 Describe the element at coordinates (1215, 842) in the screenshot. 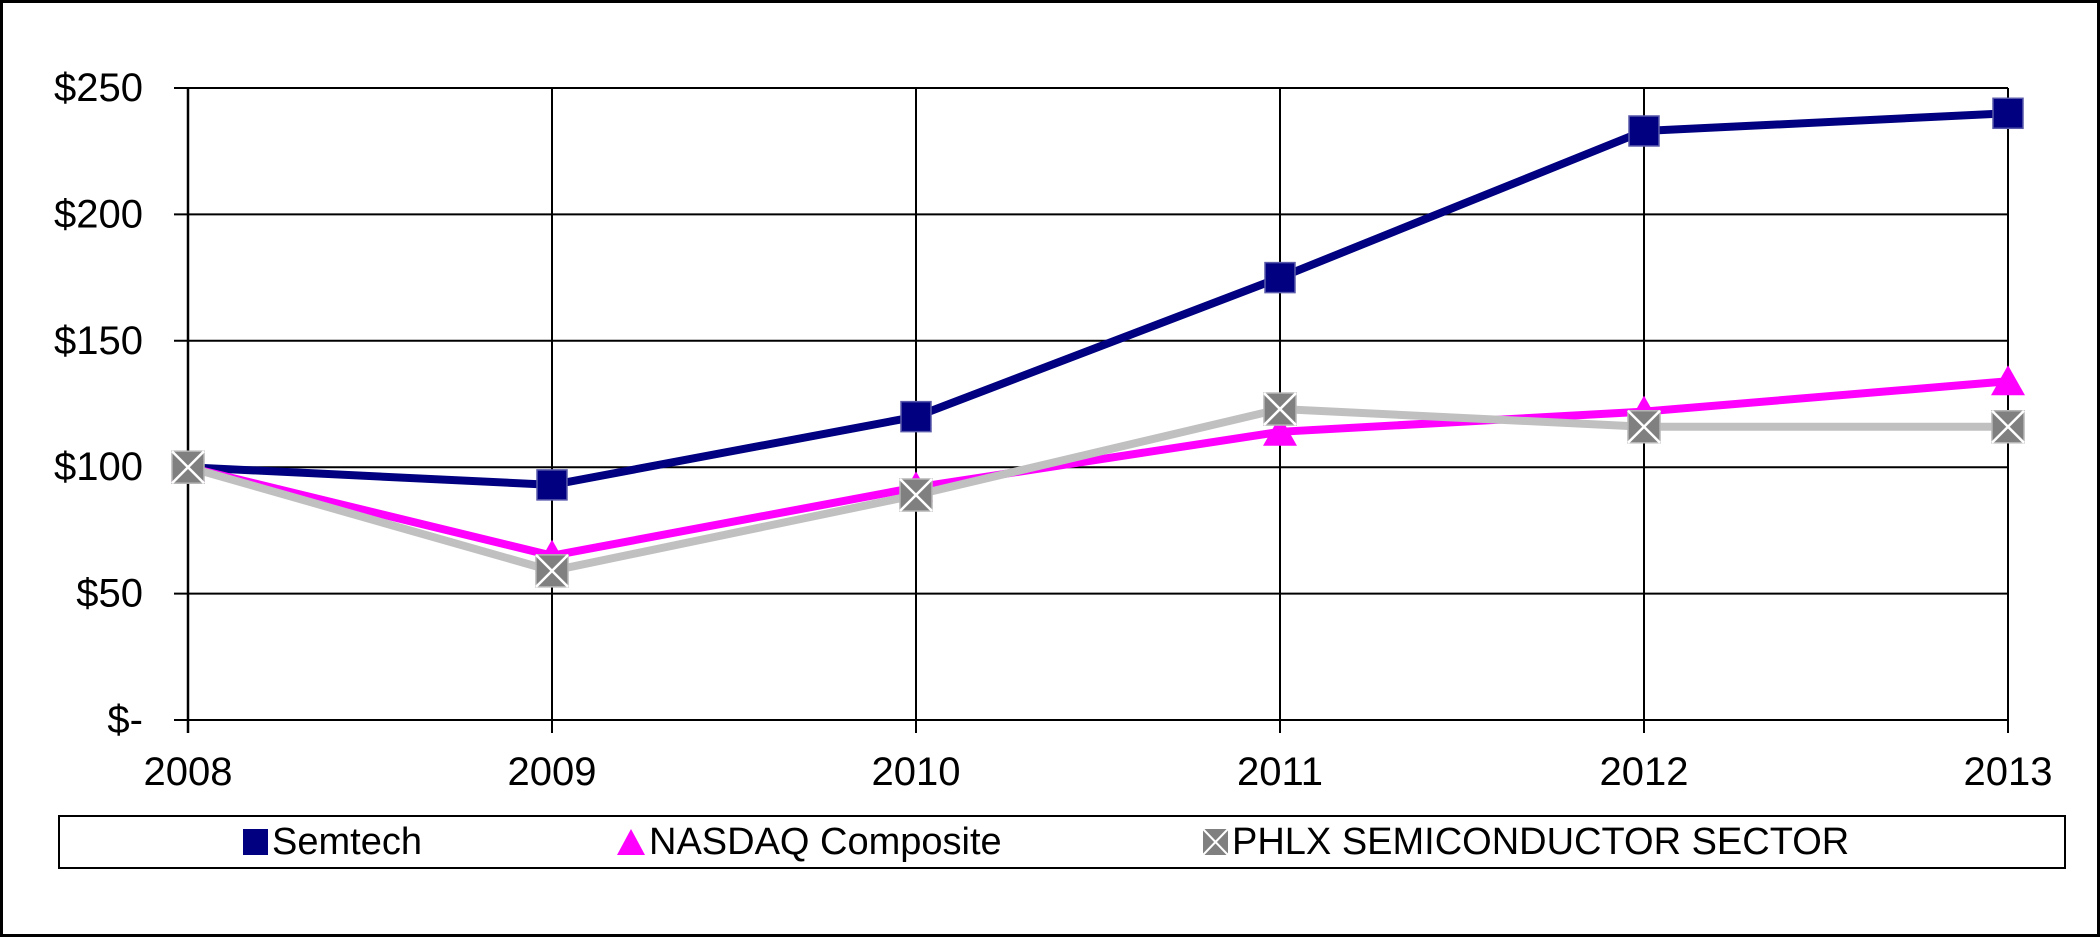

I see `phlx-xsquare-marker-icon` at that location.